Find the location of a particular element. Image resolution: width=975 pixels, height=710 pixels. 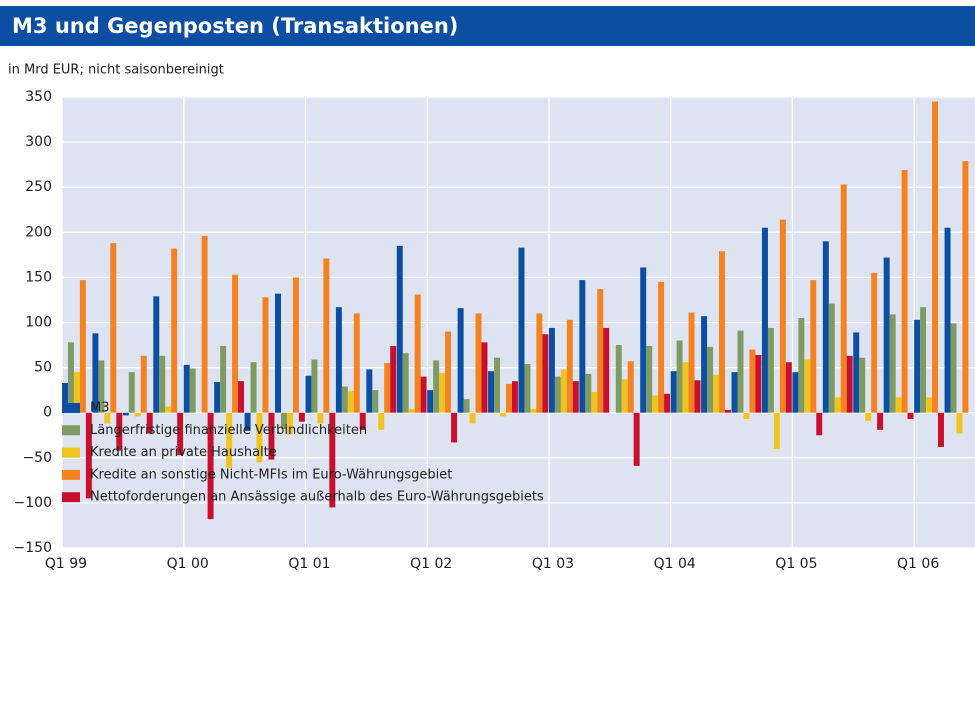

y-tick-label: 100 is located at coordinates (38, 323).